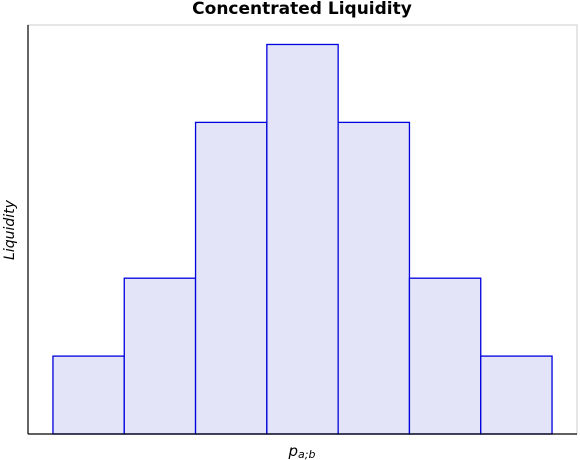 Image resolution: width=580 pixels, height=460 pixels. Describe the element at coordinates (302, 9) in the screenshot. I see `chart-title: Concentrated Liquidity` at that location.